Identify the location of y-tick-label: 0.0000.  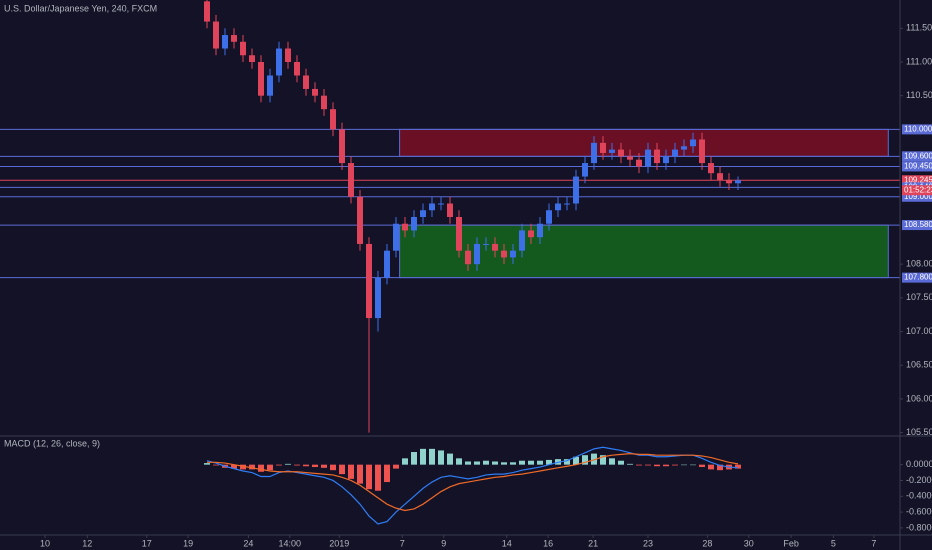
(919, 464).